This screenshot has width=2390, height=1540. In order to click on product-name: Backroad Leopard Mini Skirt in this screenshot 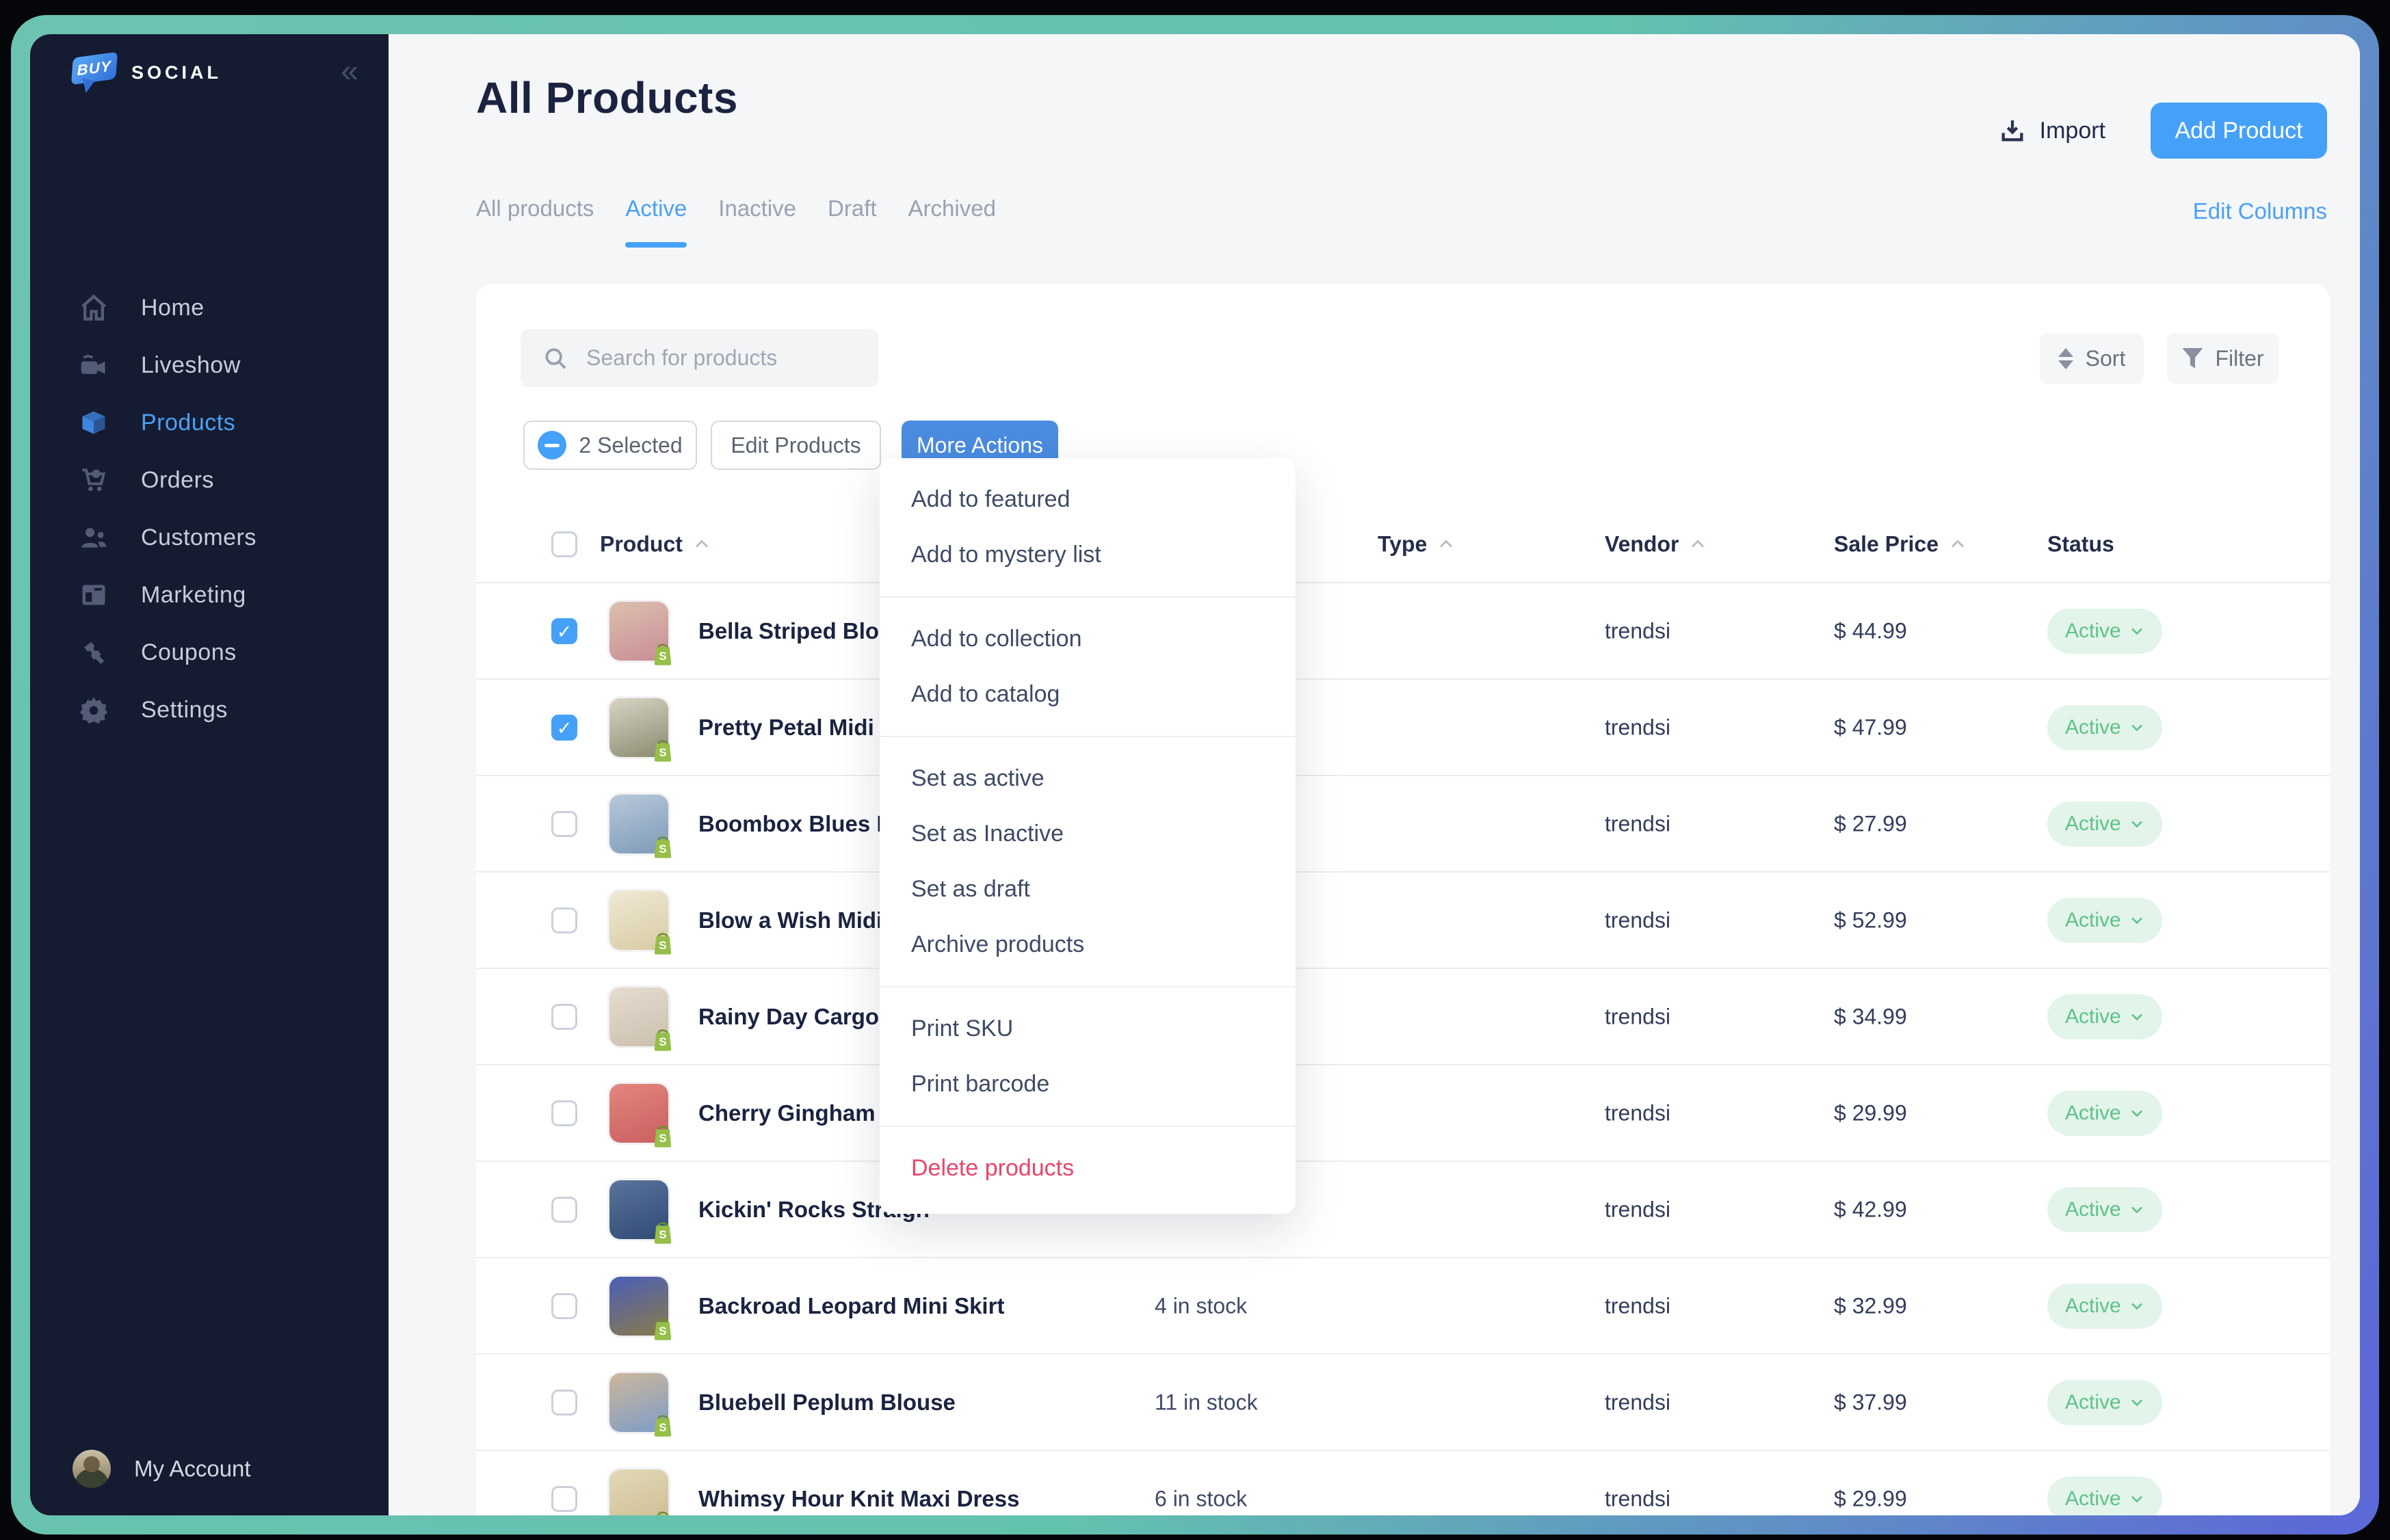, I will do `click(852, 1305)`.